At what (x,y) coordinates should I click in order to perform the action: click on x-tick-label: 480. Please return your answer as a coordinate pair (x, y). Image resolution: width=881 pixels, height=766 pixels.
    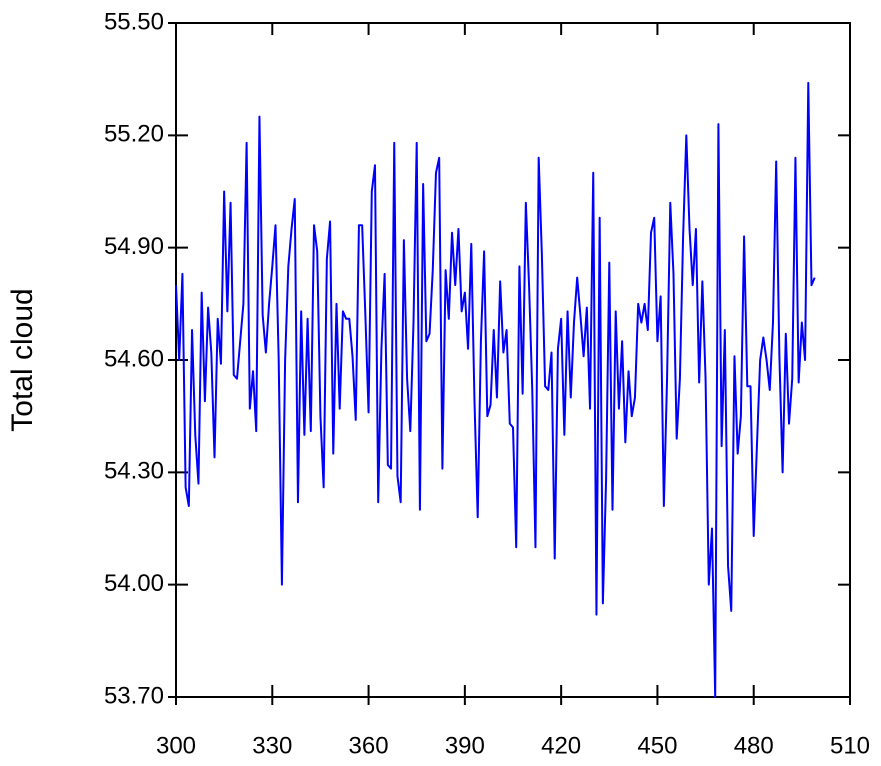
    Looking at the image, I should click on (754, 745).